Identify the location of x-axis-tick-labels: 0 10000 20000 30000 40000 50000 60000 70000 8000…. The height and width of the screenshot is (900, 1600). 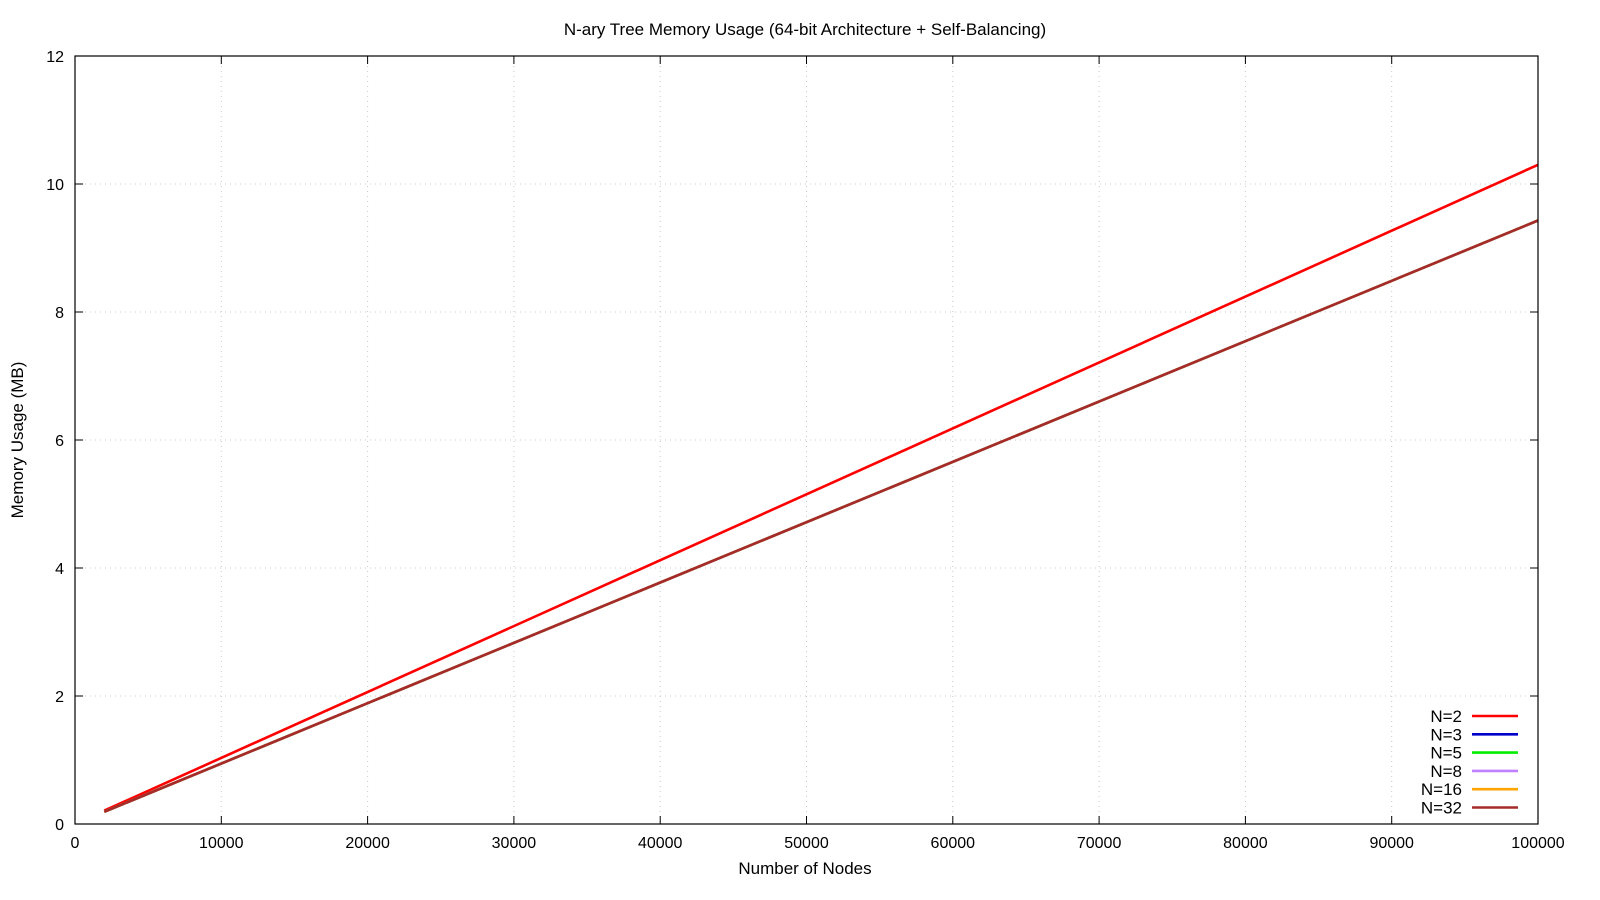
(818, 843).